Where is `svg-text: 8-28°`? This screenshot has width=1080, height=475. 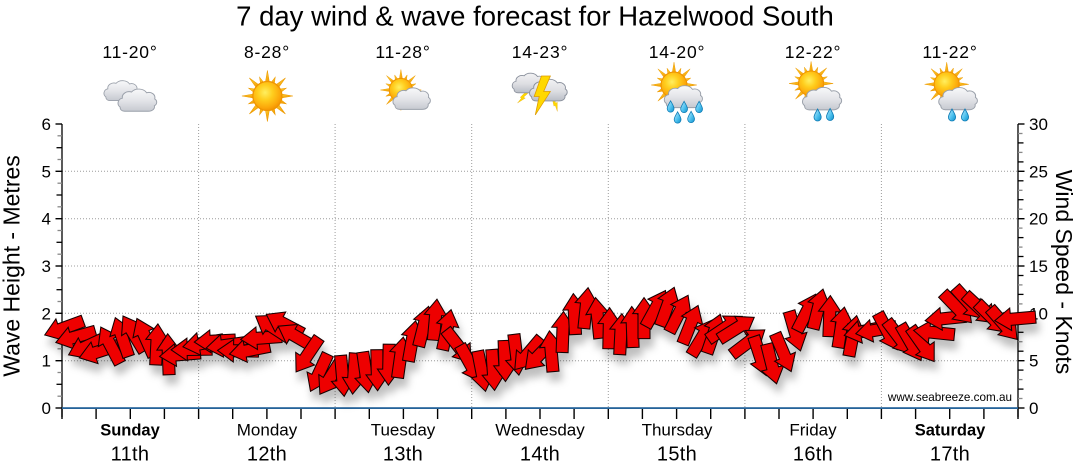
svg-text: 8-28° is located at coordinates (267, 52).